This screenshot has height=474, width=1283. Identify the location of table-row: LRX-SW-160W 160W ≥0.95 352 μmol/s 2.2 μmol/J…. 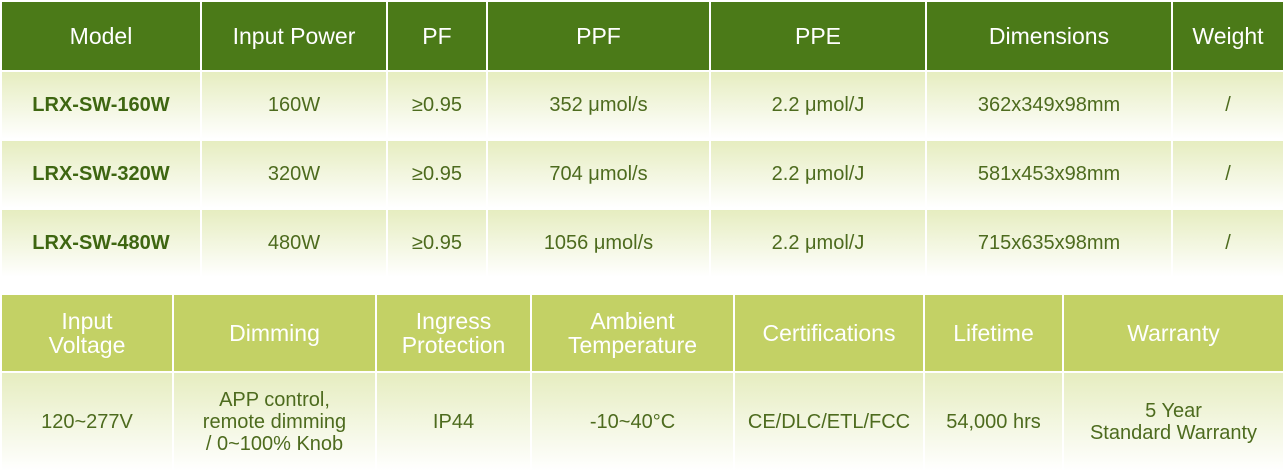
(641, 105).